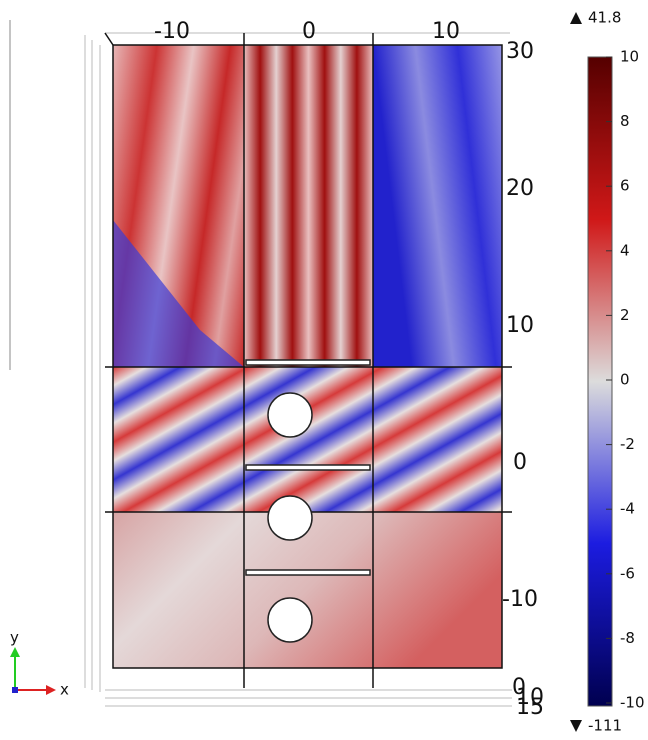 The height and width of the screenshot is (740, 648). Describe the element at coordinates (520, 325) in the screenshot. I see `y-tick-label: 10` at that location.